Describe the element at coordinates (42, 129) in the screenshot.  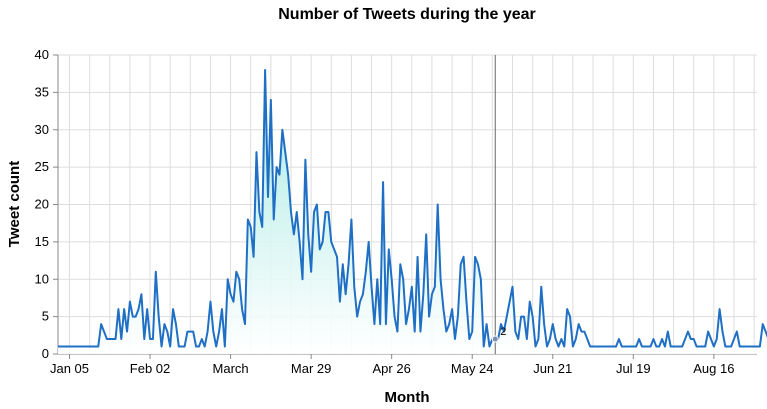
I see `y-tick-label: 30` at that location.